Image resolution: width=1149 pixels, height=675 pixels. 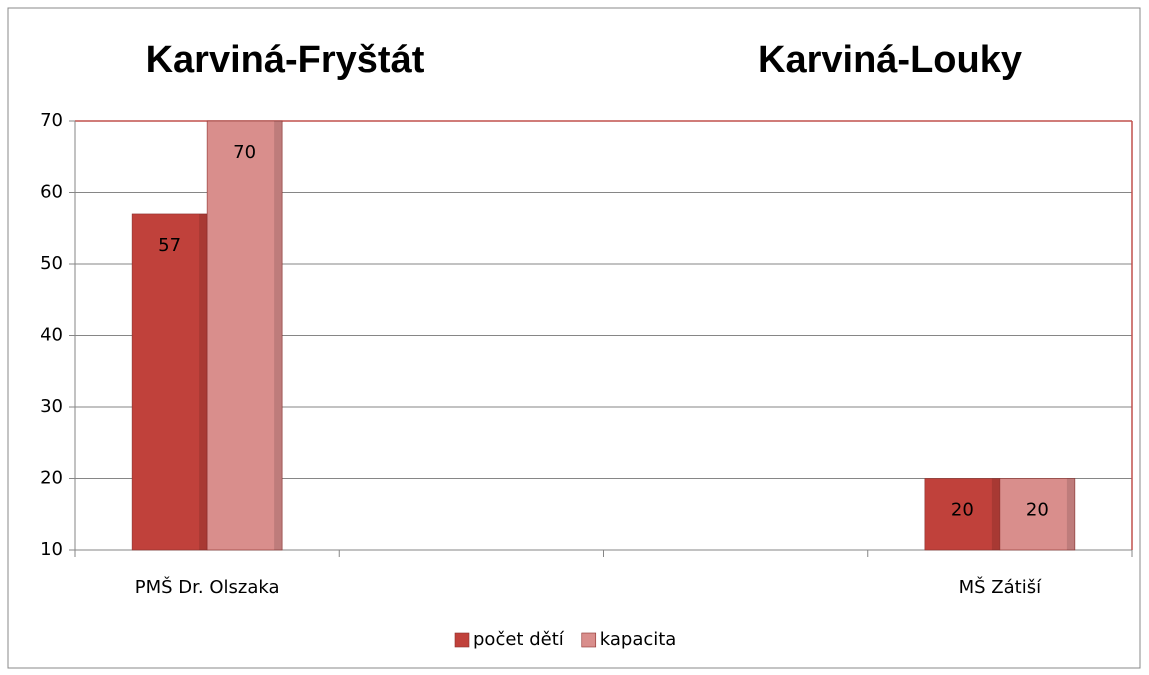 What do you see at coordinates (51, 406) in the screenshot?
I see `y-tick-label: 30` at bounding box center [51, 406].